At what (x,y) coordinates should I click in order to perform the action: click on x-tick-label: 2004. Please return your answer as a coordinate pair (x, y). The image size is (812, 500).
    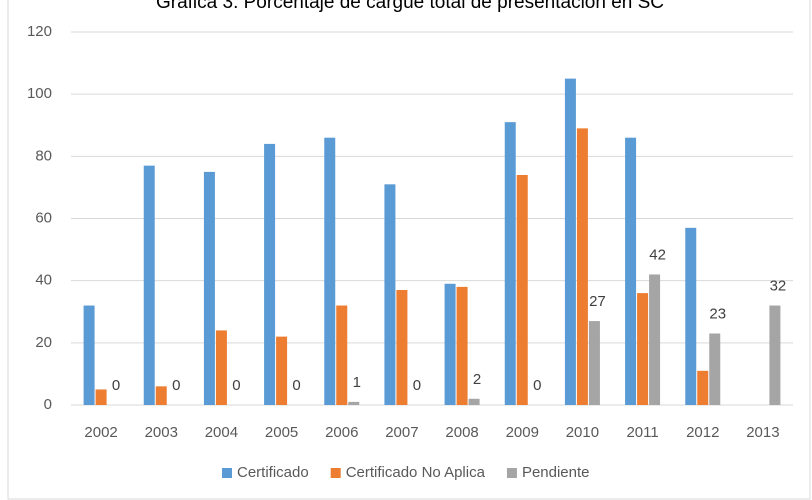
    Looking at the image, I should click on (221, 432).